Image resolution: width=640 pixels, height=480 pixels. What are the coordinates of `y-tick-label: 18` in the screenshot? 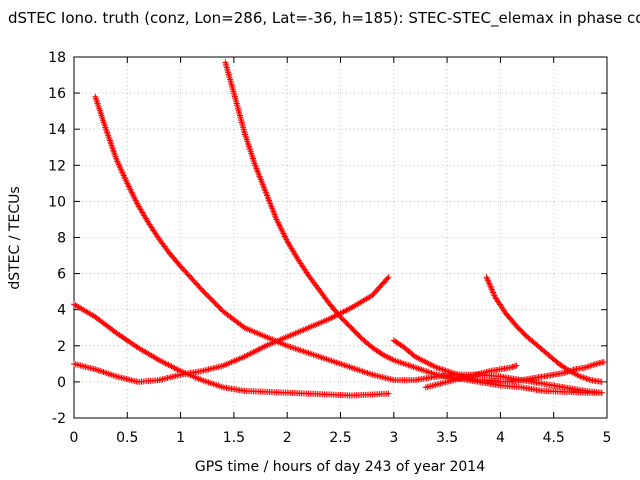 It's located at (57, 58).